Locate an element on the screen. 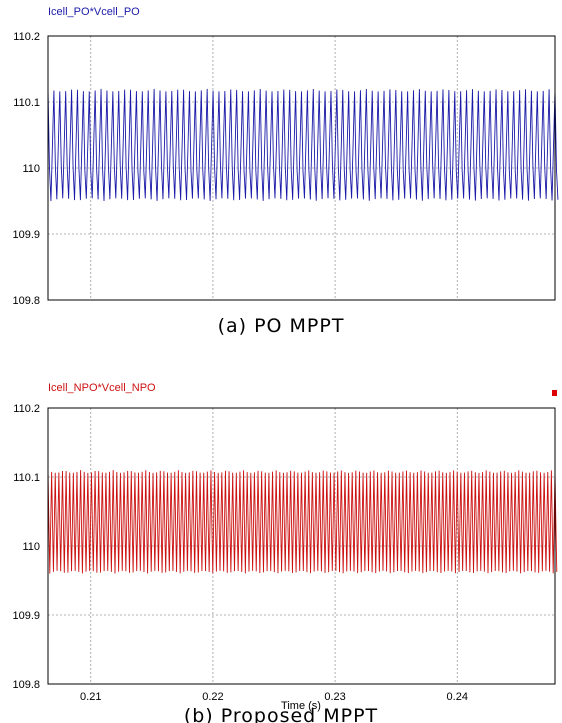  series-line-npo is located at coordinates (302, 522).